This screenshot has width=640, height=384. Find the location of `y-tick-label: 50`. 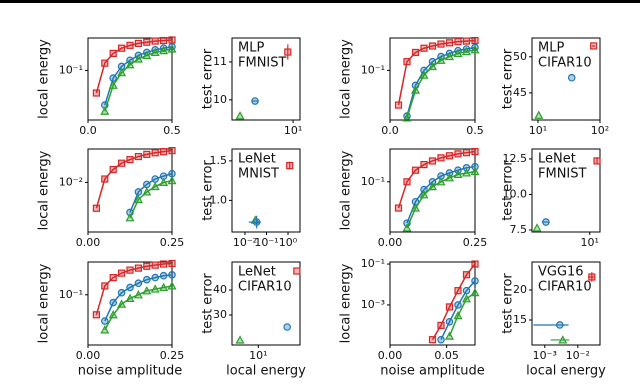

y-tick-label: 50 is located at coordinates (520, 56).